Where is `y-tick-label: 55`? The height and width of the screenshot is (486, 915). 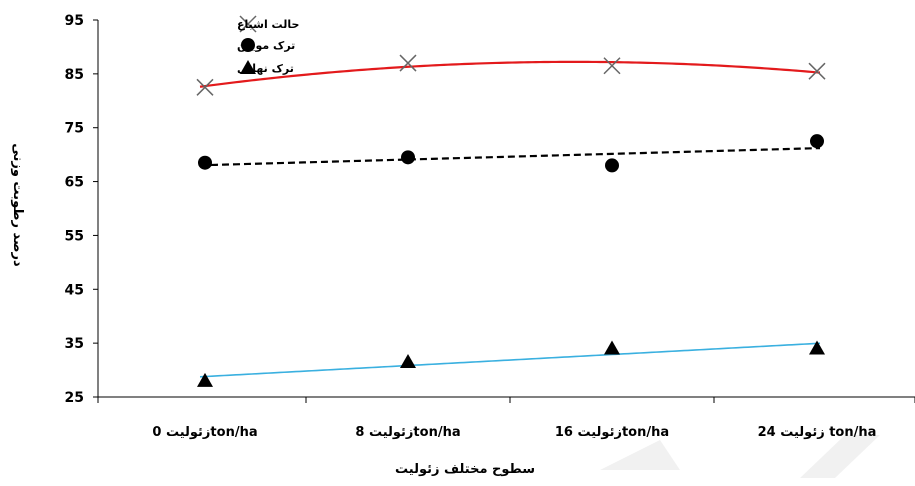 y-tick-label: 55 is located at coordinates (74, 236).